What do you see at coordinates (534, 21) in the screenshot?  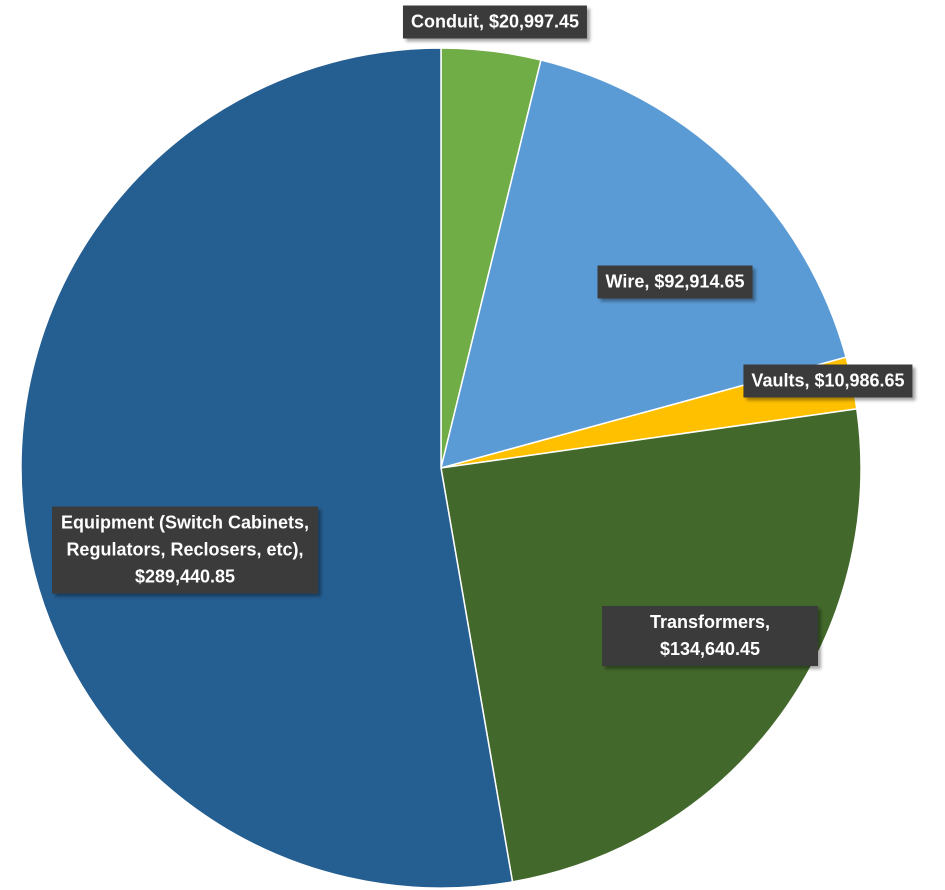 I see `label-value: $20,997.45` at bounding box center [534, 21].